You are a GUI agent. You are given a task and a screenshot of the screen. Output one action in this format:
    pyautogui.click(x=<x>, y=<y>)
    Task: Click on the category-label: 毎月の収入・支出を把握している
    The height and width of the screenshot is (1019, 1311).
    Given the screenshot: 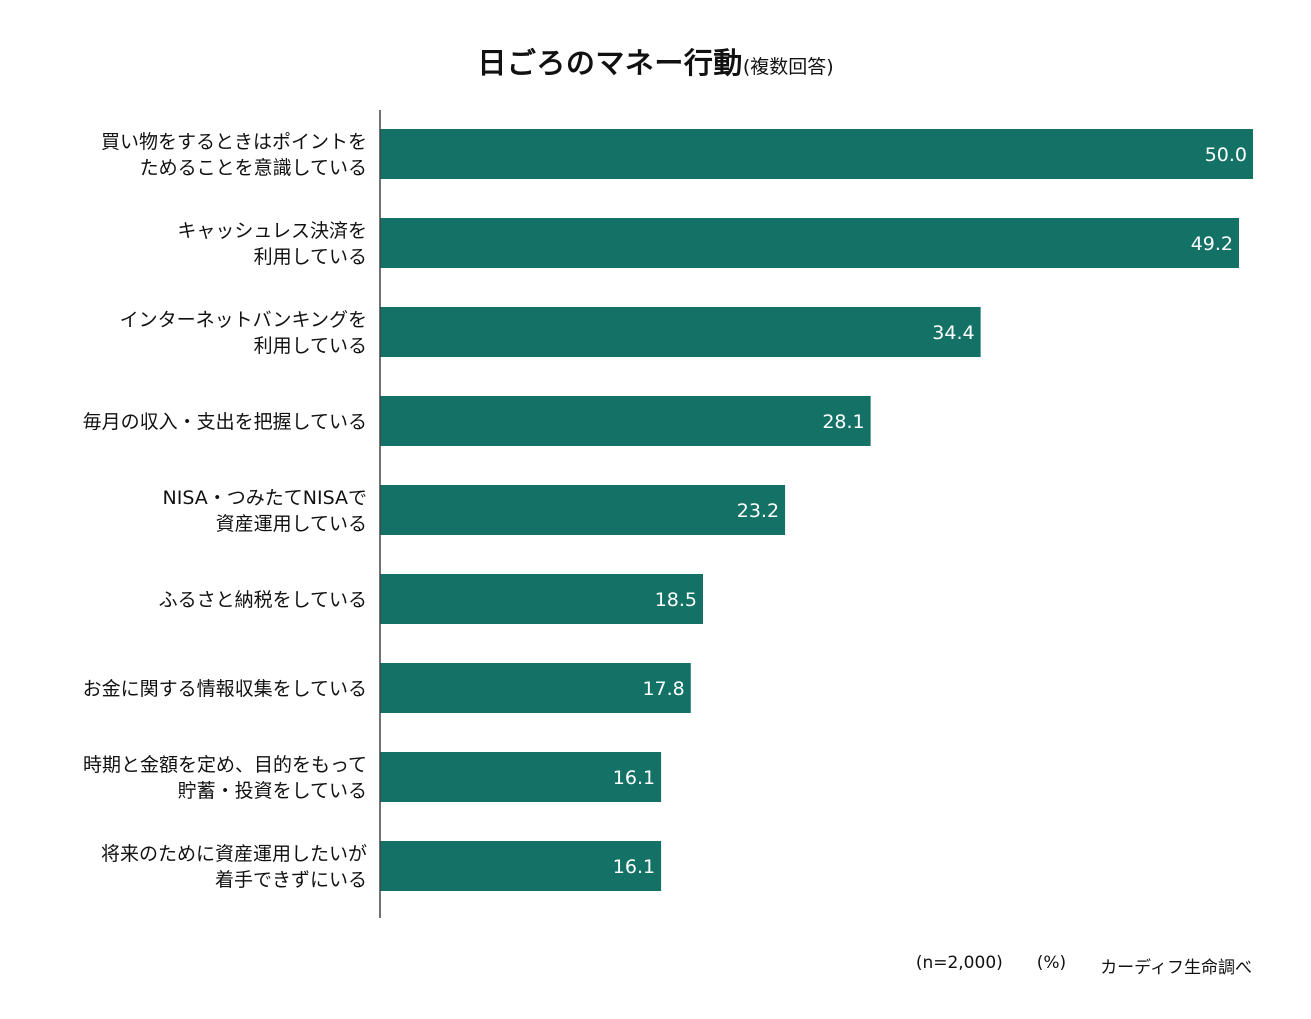 What is the action you would take?
    pyautogui.click(x=225, y=422)
    